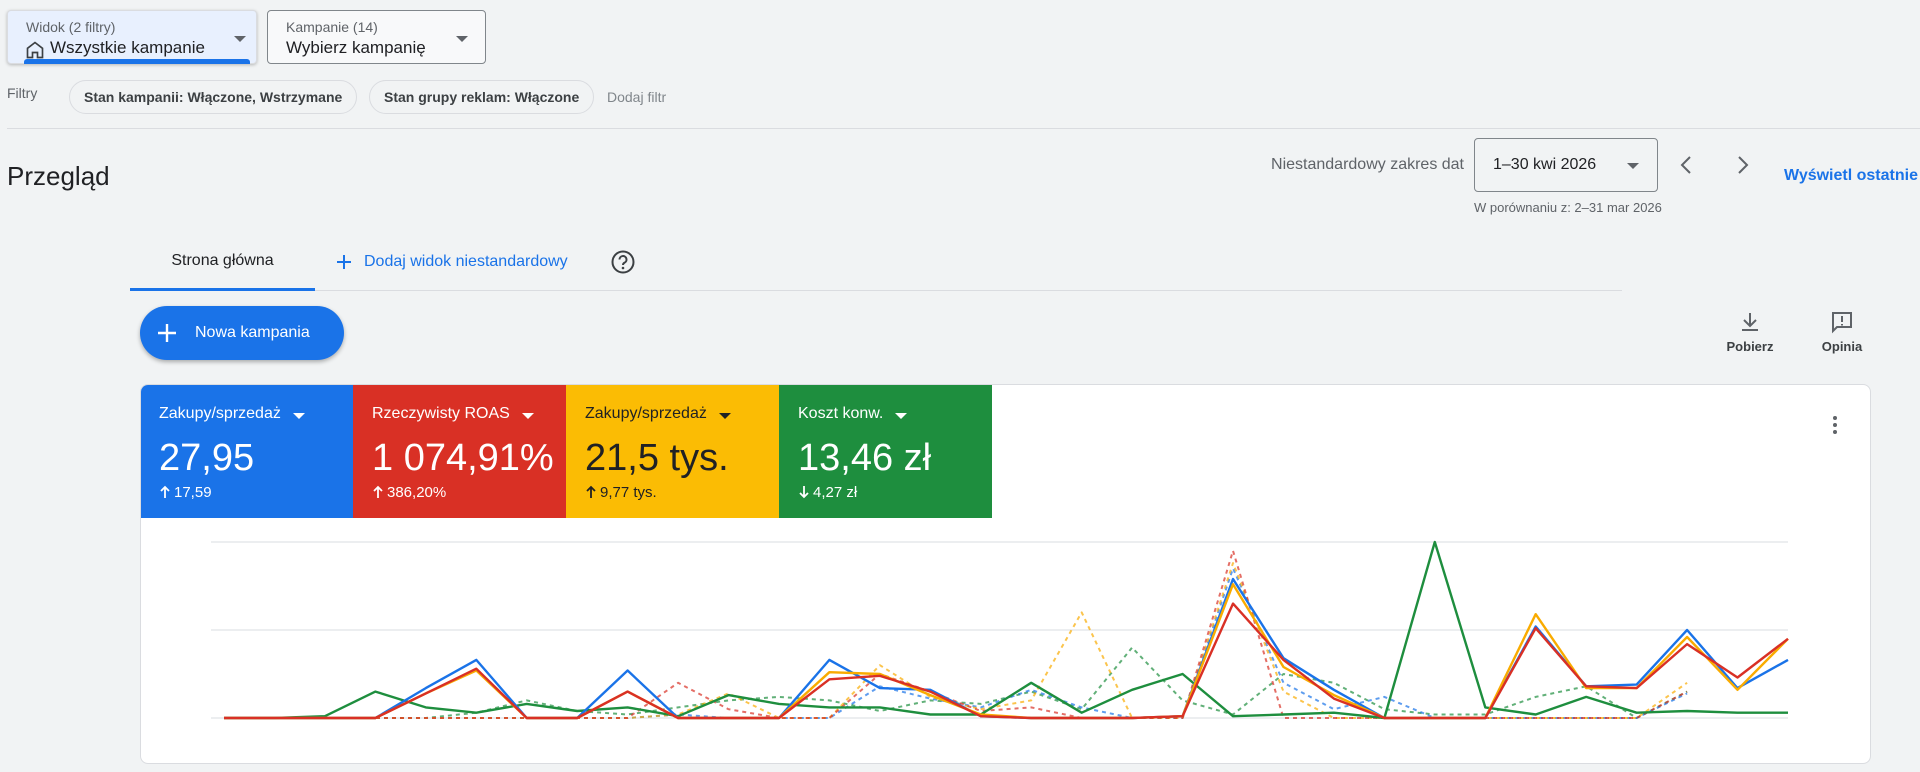  What do you see at coordinates (482, 97) in the screenshot?
I see `filter-chip: Stan grupy reklam: Włączone` at bounding box center [482, 97].